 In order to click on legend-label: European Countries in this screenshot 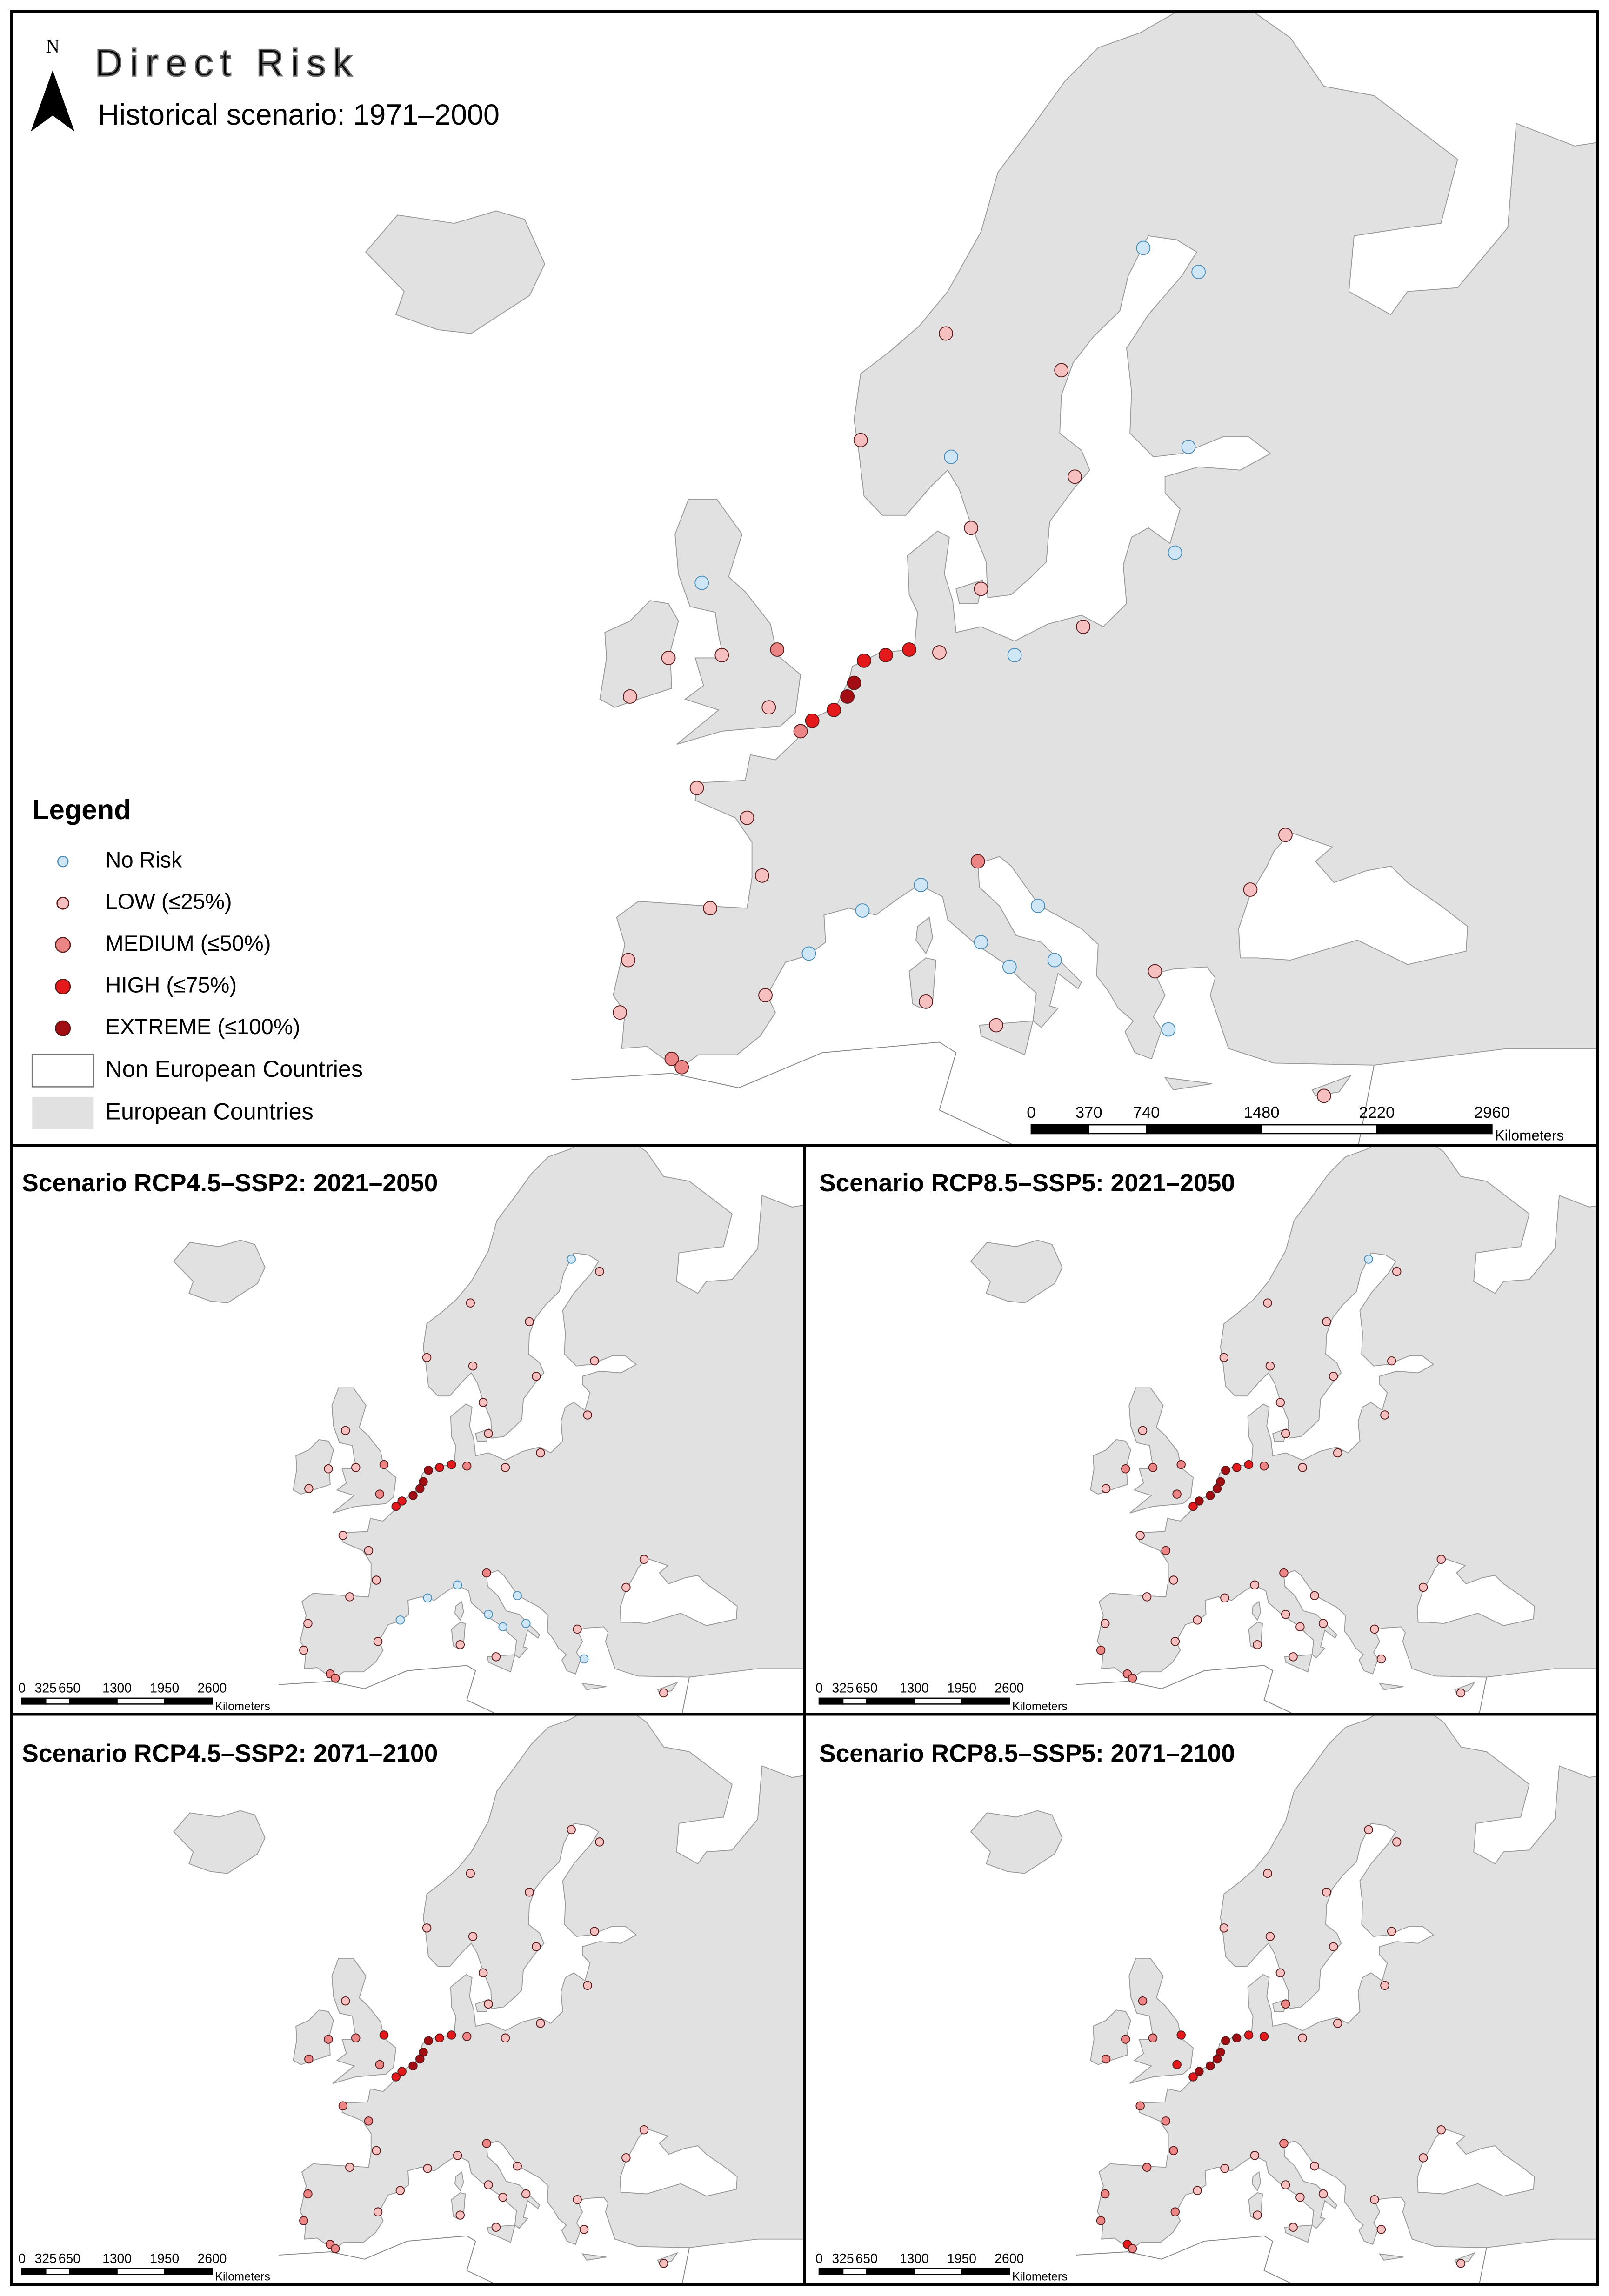, I will do `click(209, 1111)`.